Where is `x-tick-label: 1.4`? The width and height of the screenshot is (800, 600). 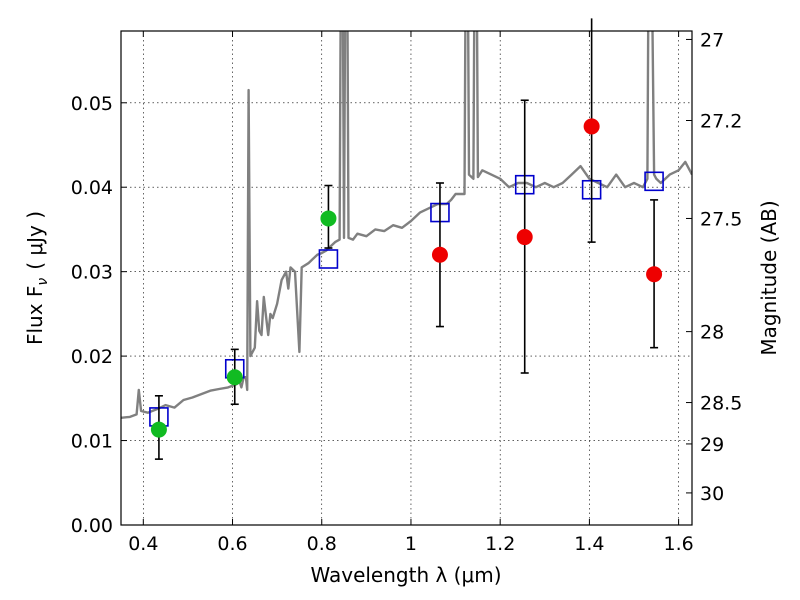 x-tick-label: 1.4 is located at coordinates (589, 544).